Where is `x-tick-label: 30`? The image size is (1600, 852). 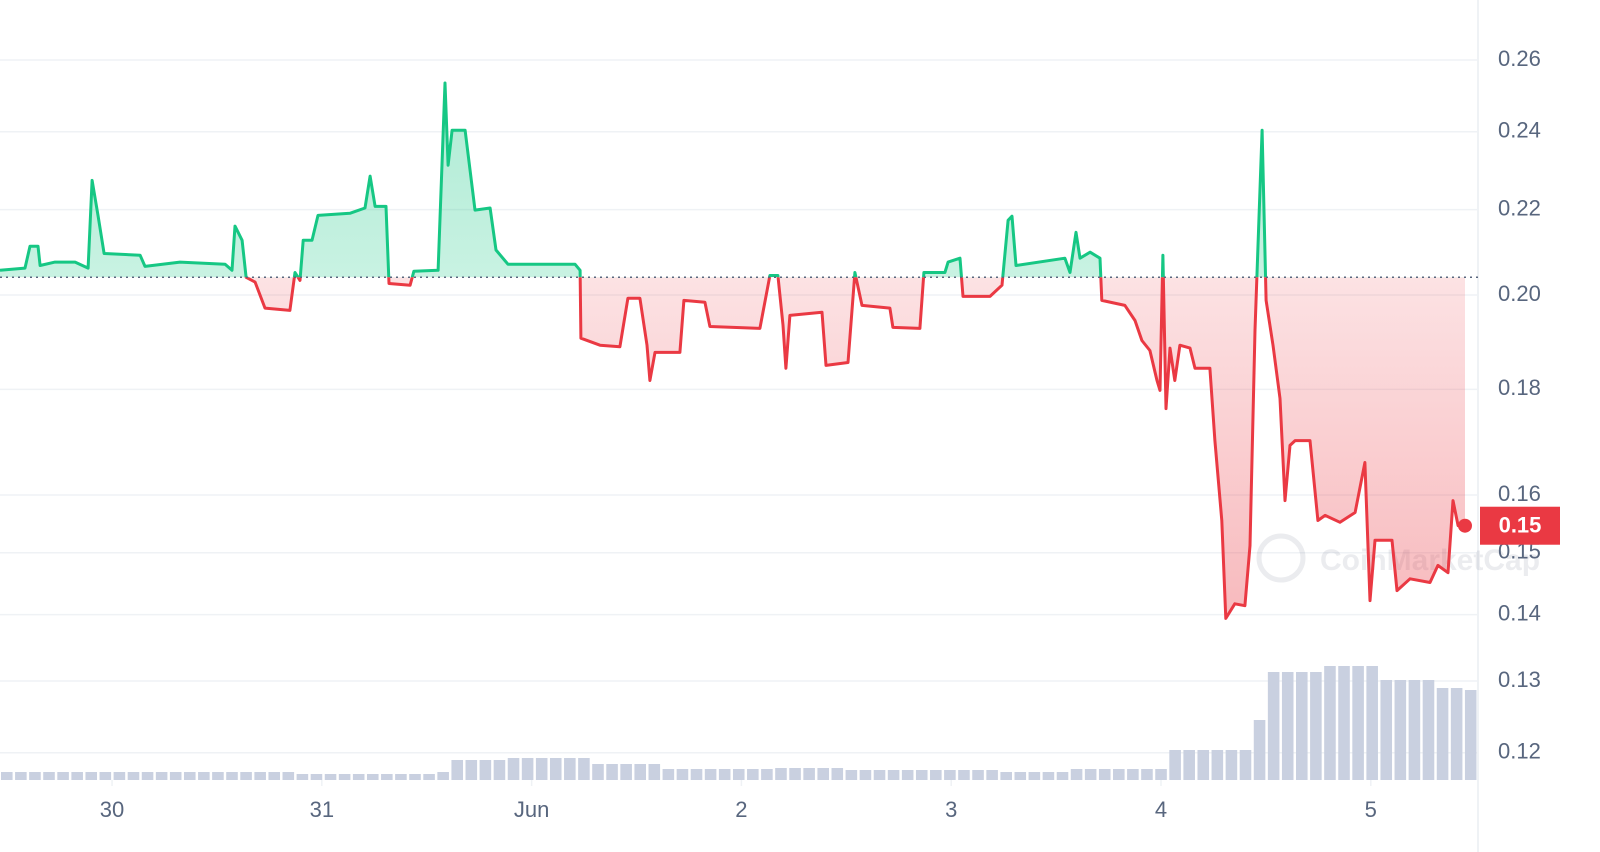 x-tick-label: 30 is located at coordinates (112, 809).